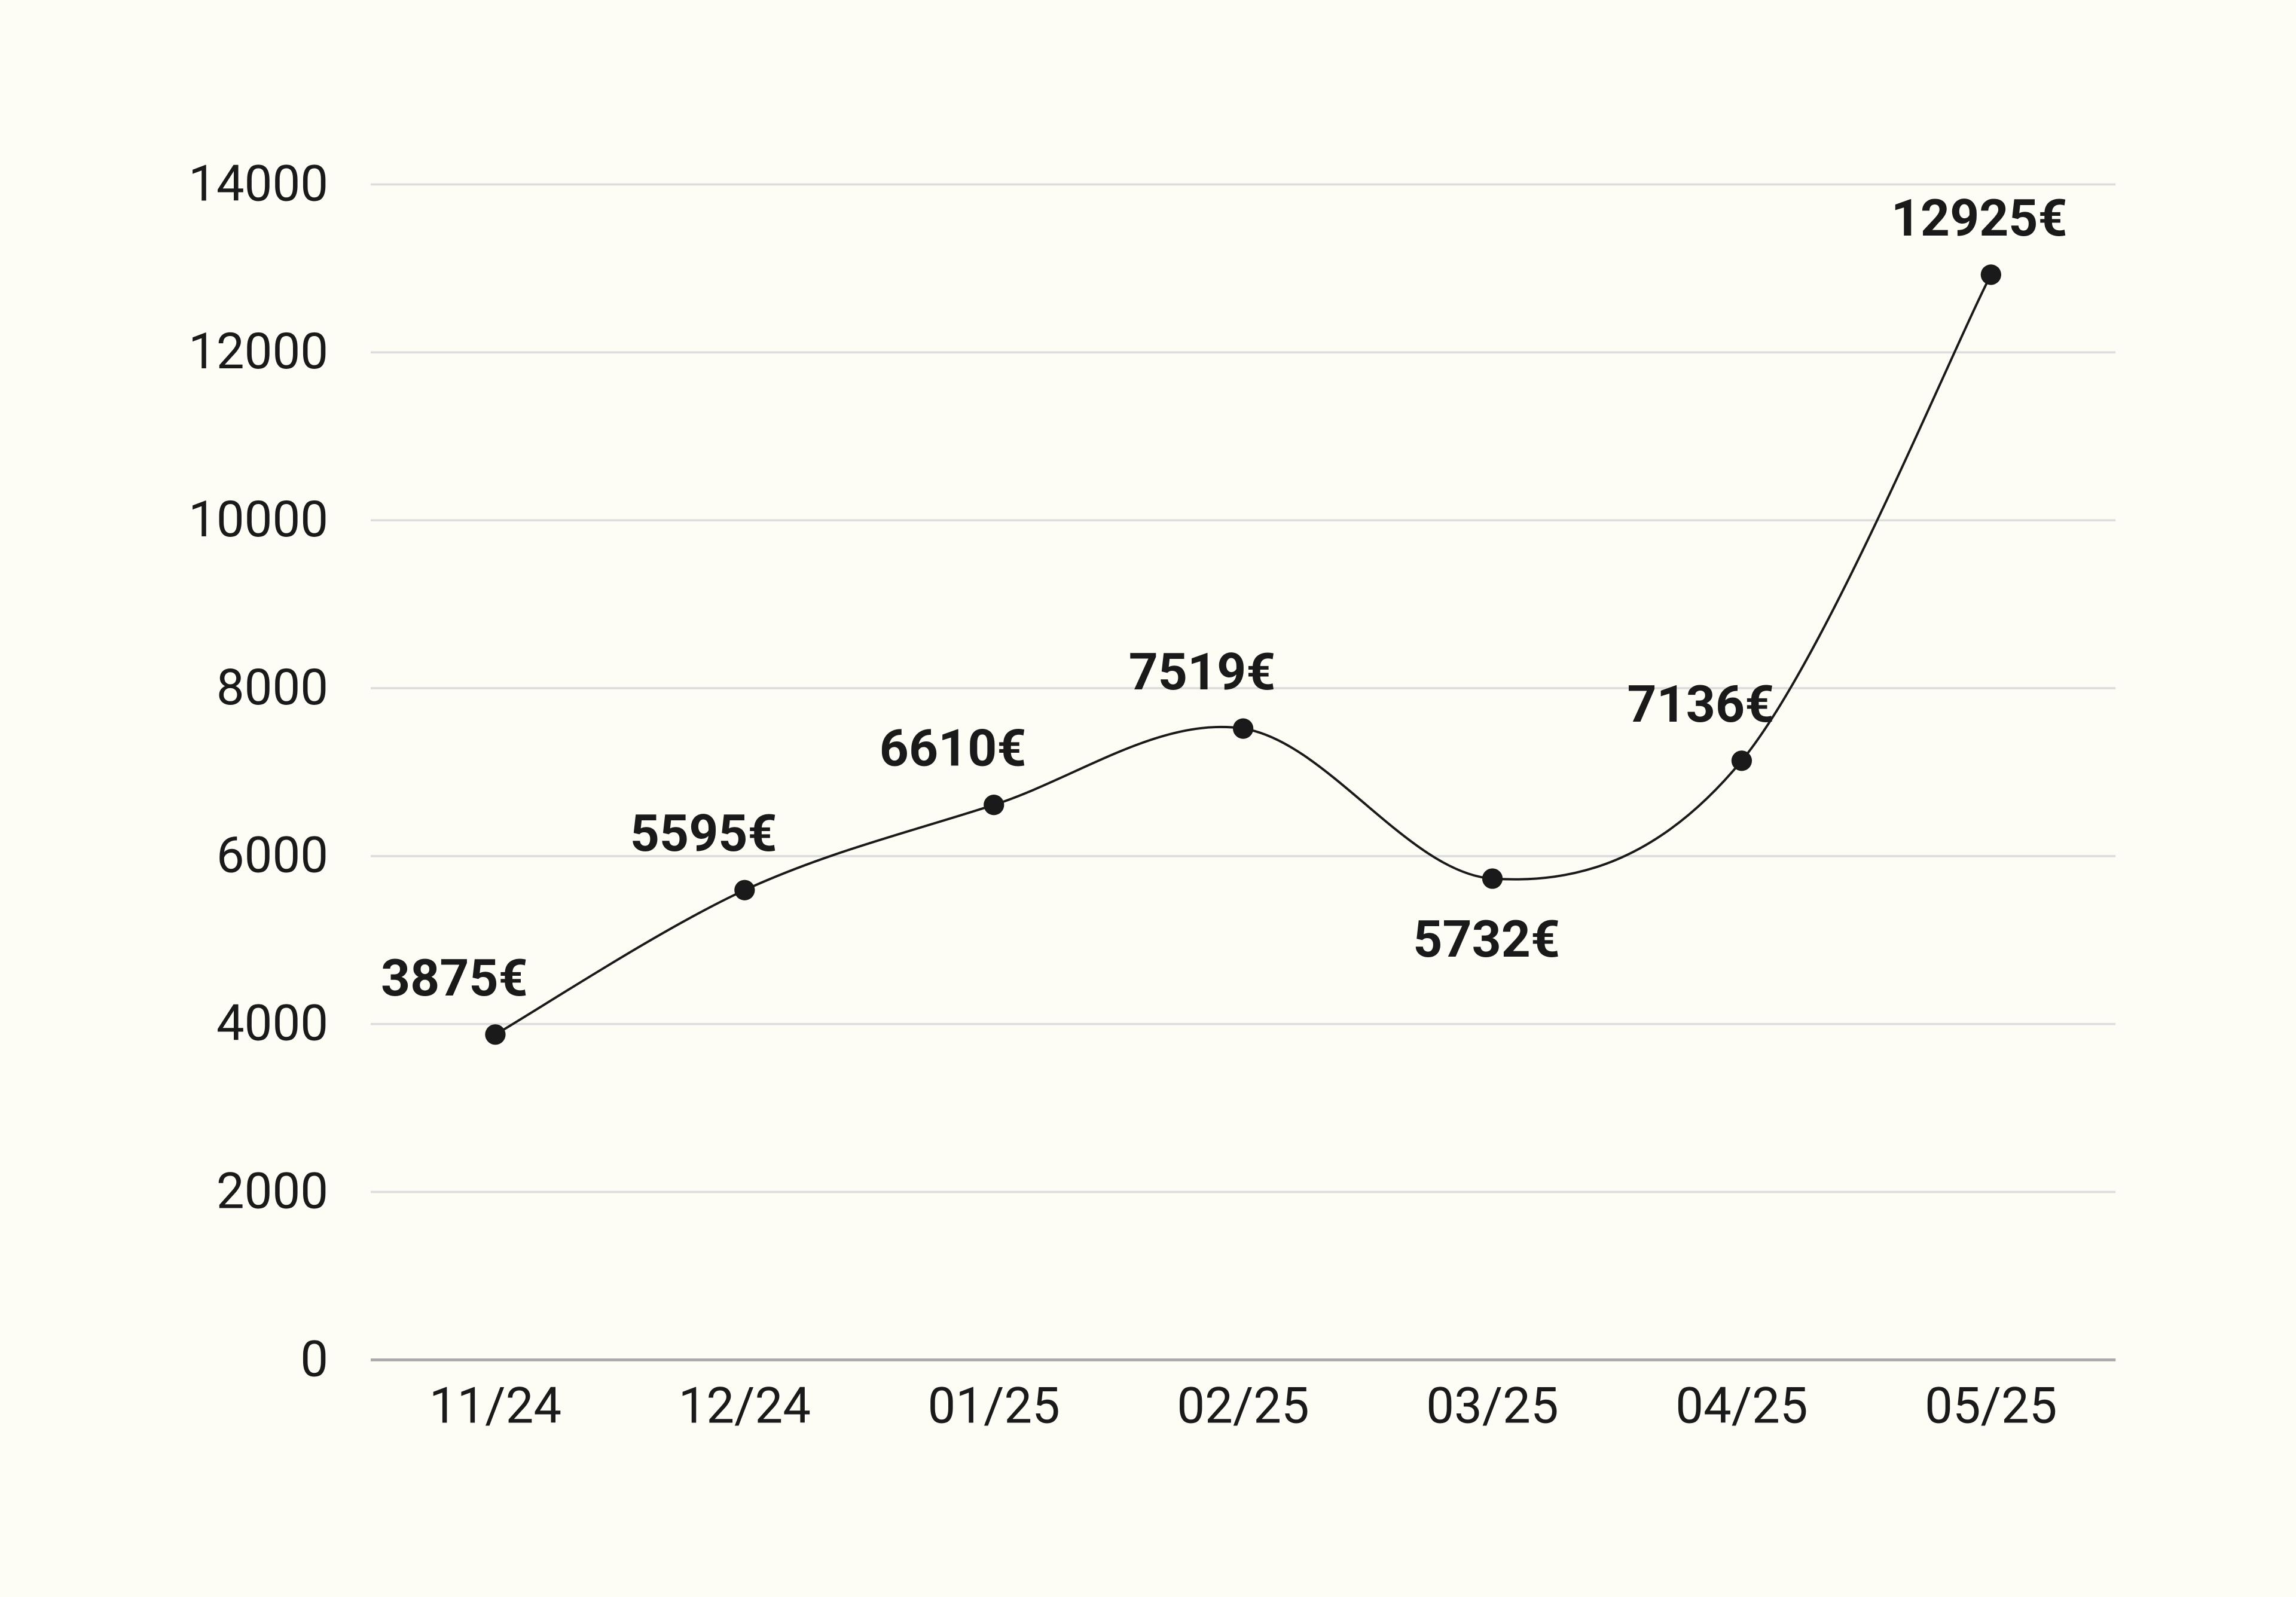 This screenshot has height=1597, width=2296. I want to click on y-tick-label: 0, so click(314, 1359).